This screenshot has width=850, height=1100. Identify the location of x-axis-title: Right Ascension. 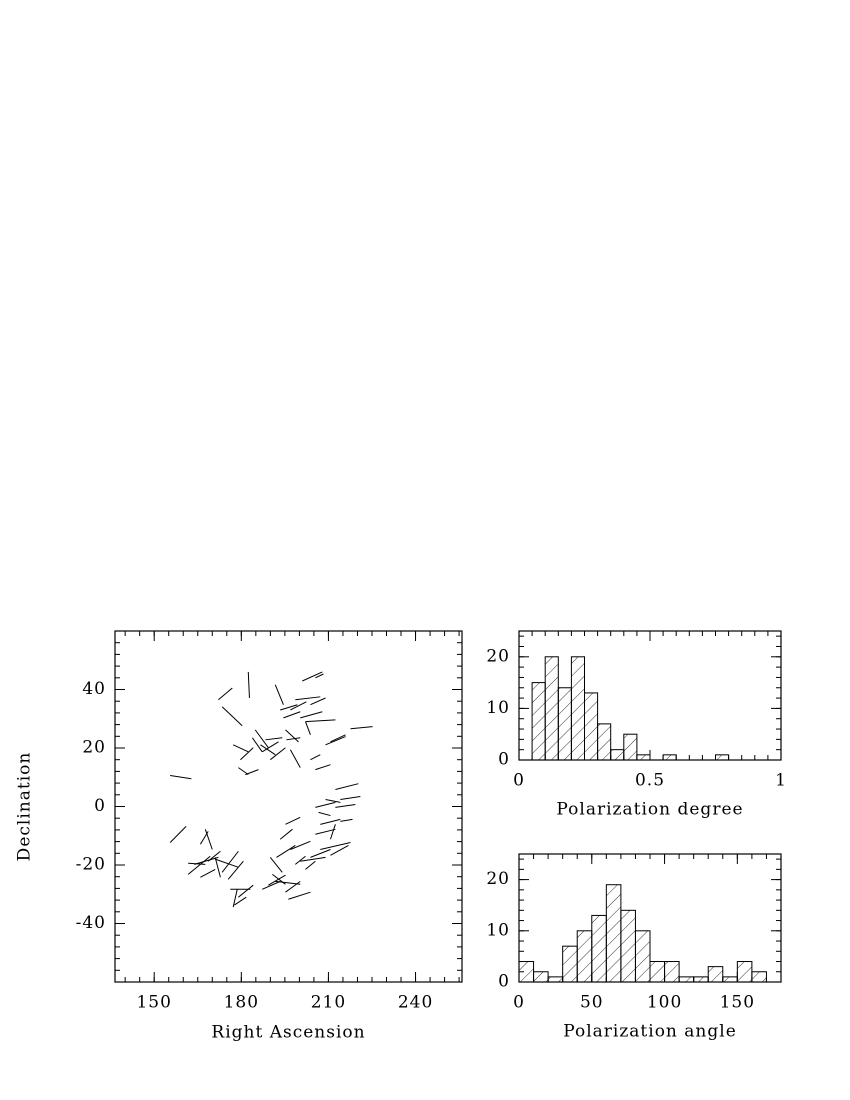
(288, 1033).